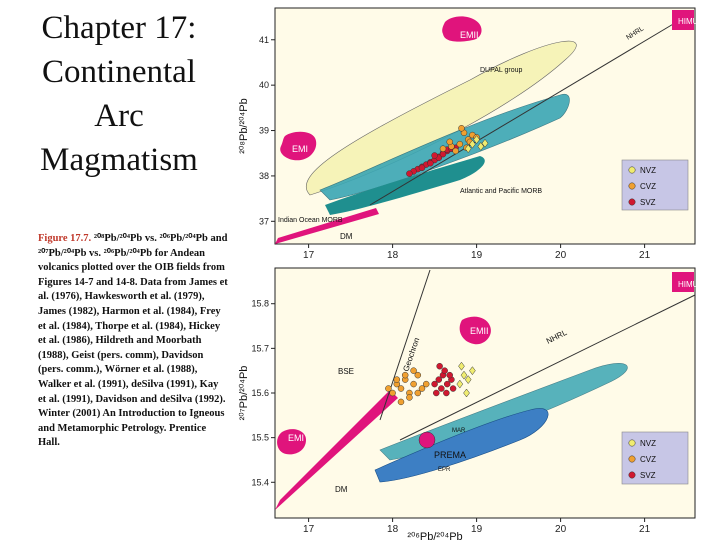 This screenshot has width=720, height=540. Describe the element at coordinates (260, 348) in the screenshot. I see `y-tick-label: 15.7` at that location.